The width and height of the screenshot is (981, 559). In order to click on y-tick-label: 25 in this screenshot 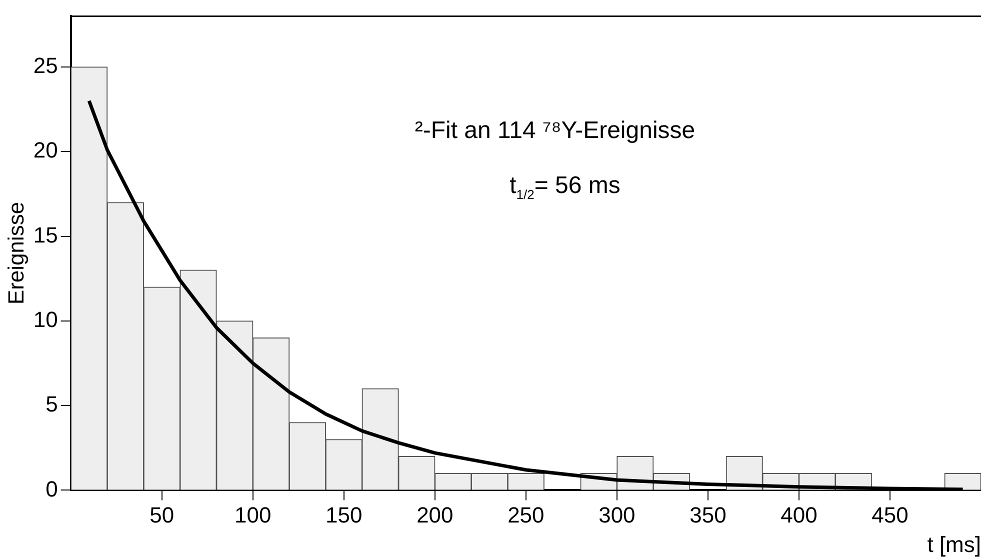, I will do `click(45, 65)`.